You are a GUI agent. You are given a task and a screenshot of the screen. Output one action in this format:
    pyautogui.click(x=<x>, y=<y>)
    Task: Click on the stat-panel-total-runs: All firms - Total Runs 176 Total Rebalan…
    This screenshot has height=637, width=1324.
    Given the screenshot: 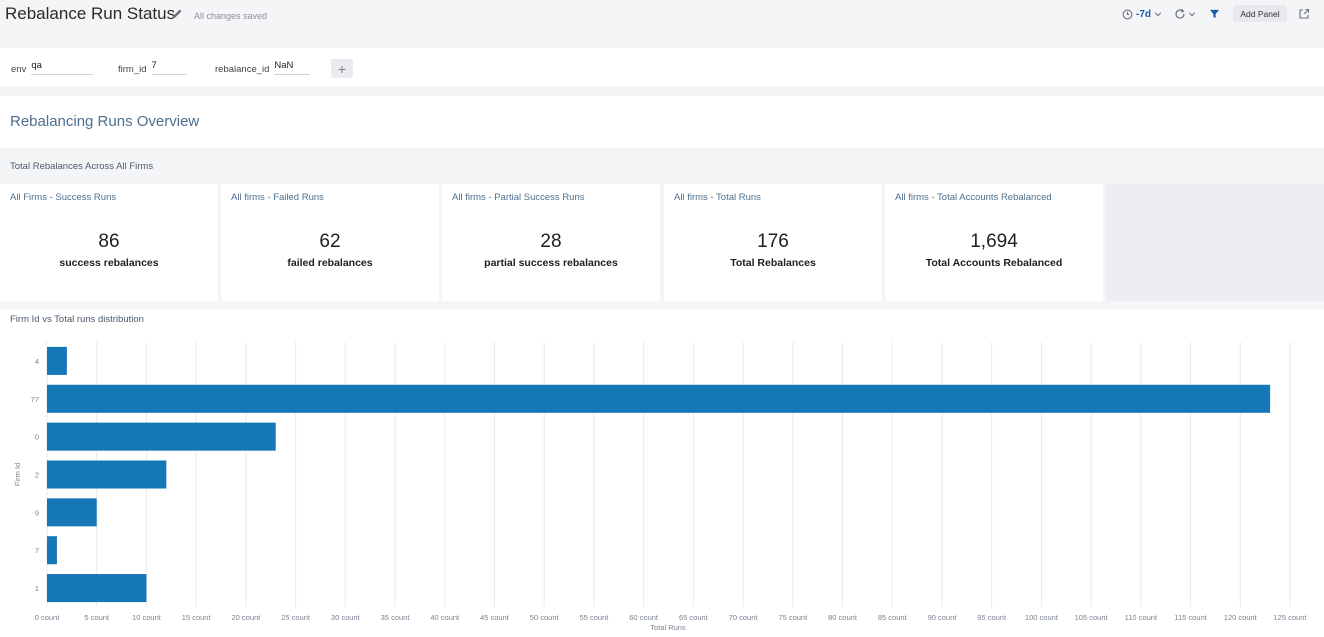 What is the action you would take?
    pyautogui.click(x=773, y=242)
    